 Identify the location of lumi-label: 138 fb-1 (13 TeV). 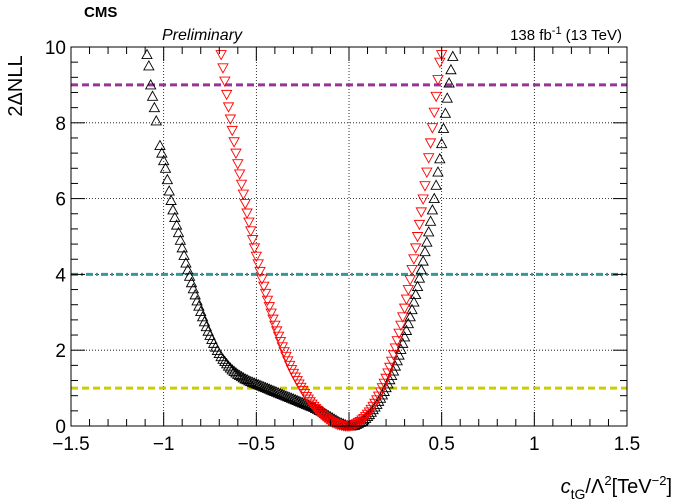
(566, 34).